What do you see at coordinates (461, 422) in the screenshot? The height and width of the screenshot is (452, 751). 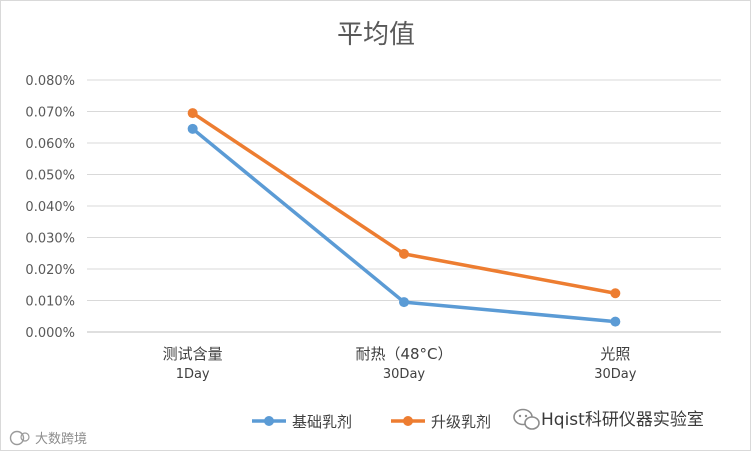 I see `legend-label: 升级乳剂` at bounding box center [461, 422].